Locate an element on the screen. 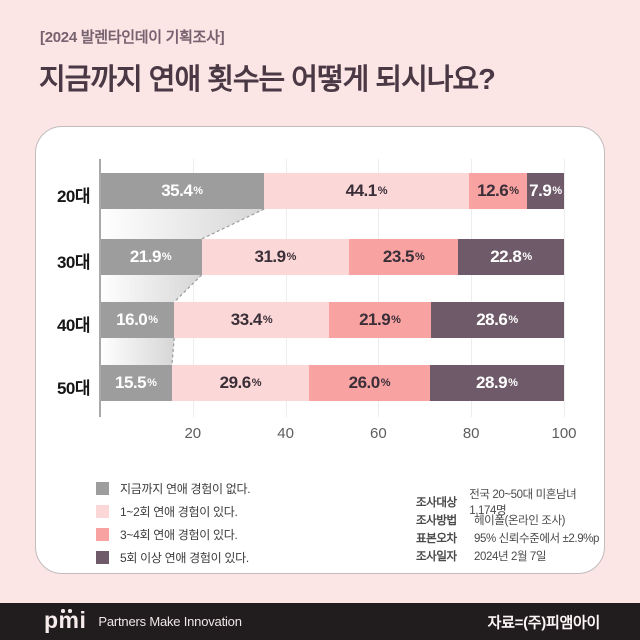 This screenshot has height=640, width=640. segment-value: 26.0 is located at coordinates (364, 382).